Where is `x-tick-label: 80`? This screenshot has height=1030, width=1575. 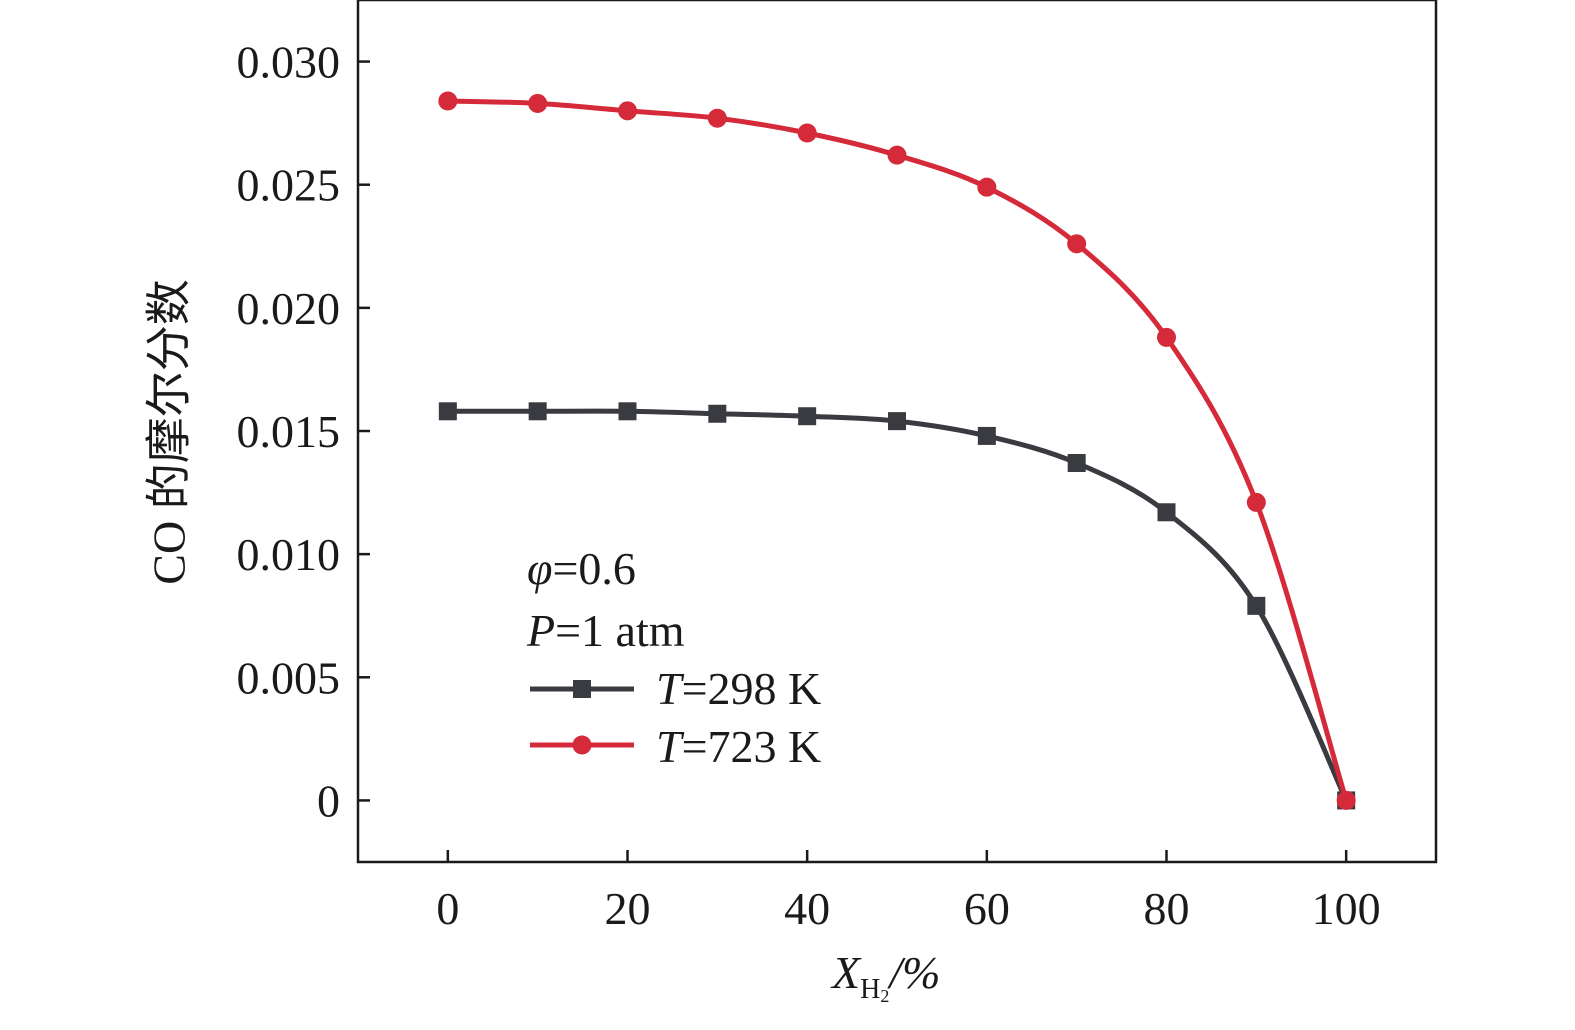 x-tick-label: 80 is located at coordinates (1167, 908).